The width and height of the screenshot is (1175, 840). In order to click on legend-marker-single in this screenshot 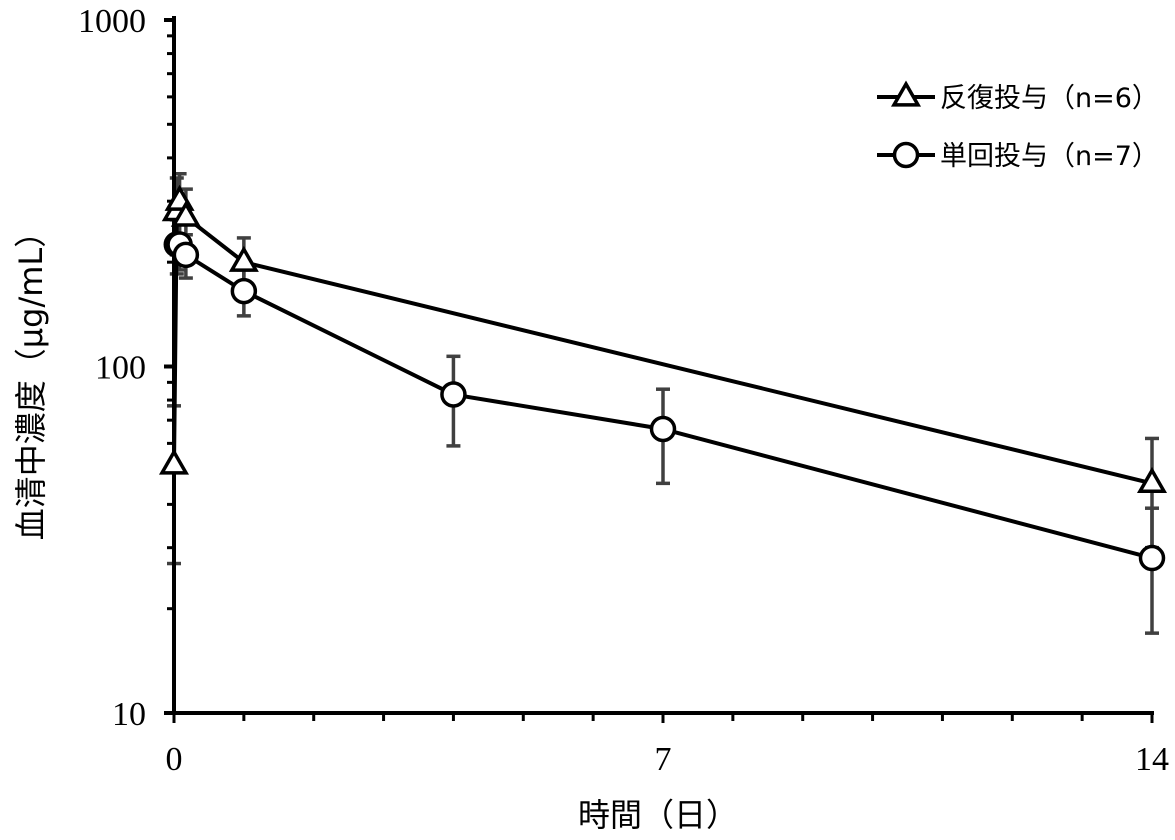, I will do `click(906, 155)`.